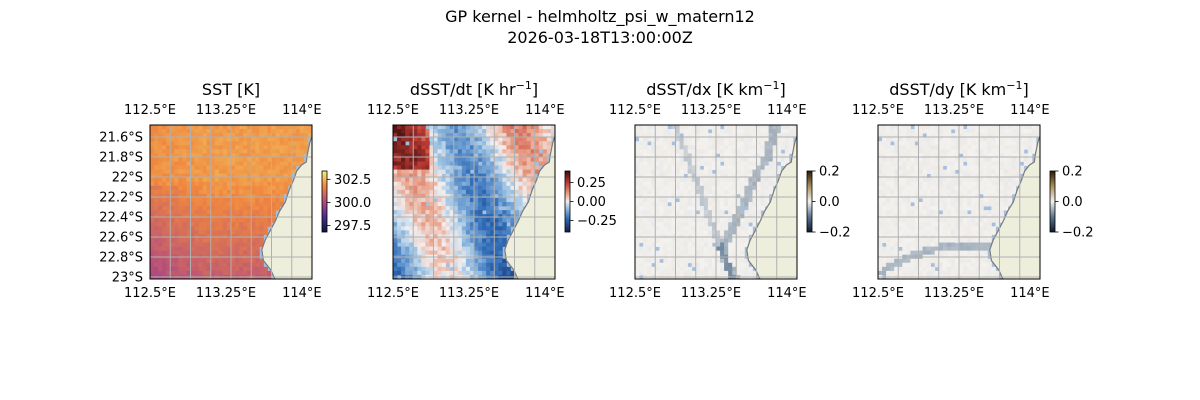  Describe the element at coordinates (829, 202) in the screenshot. I see `colorbar-tick-label: 0.0` at that location.